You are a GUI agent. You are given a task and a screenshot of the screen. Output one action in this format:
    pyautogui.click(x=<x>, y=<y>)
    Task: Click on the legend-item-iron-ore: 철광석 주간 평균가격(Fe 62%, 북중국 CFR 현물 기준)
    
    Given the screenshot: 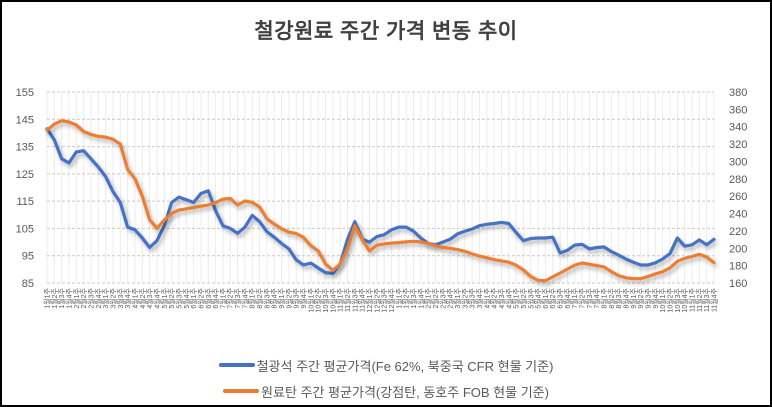 What is the action you would take?
    pyautogui.click(x=386, y=365)
    